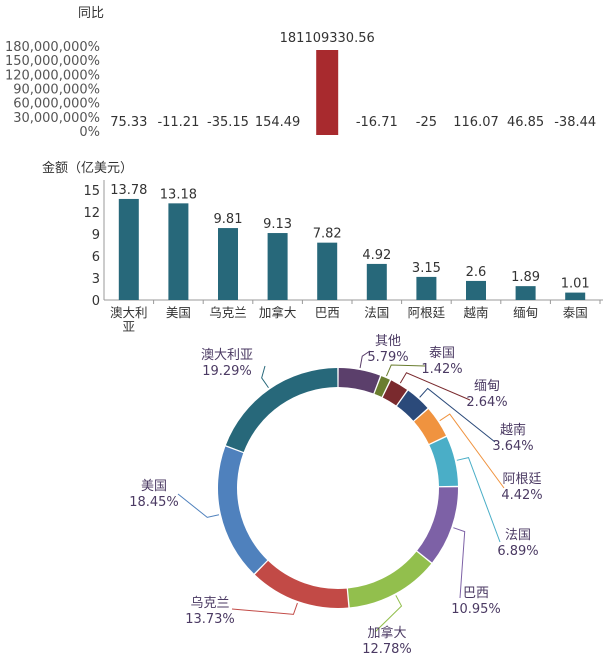  I want to click on amount-category-label: 乌克兰, so click(228, 312).